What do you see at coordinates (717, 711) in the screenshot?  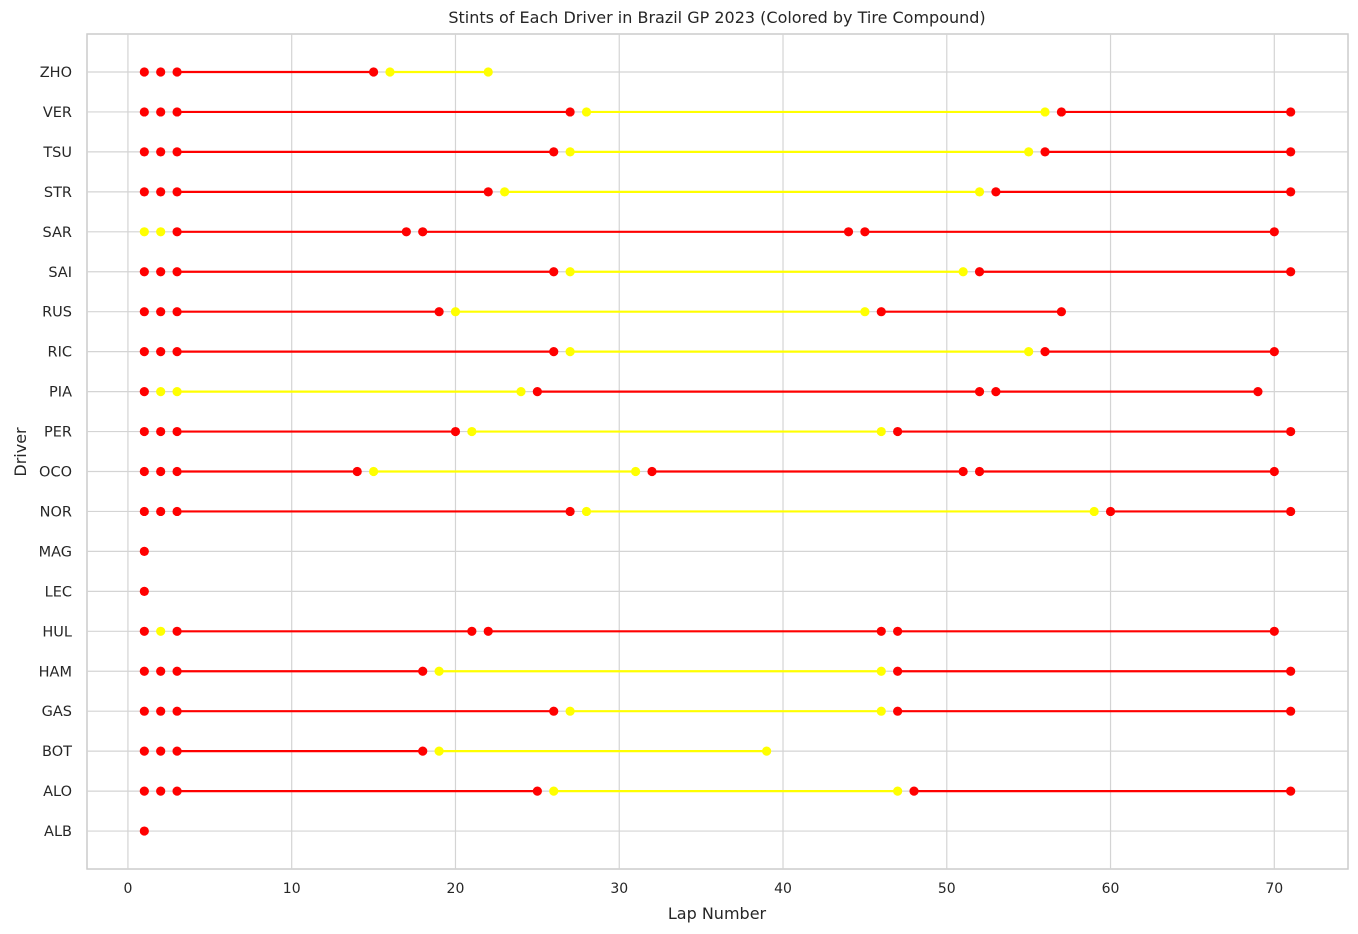 I see `driver-row-gas` at bounding box center [717, 711].